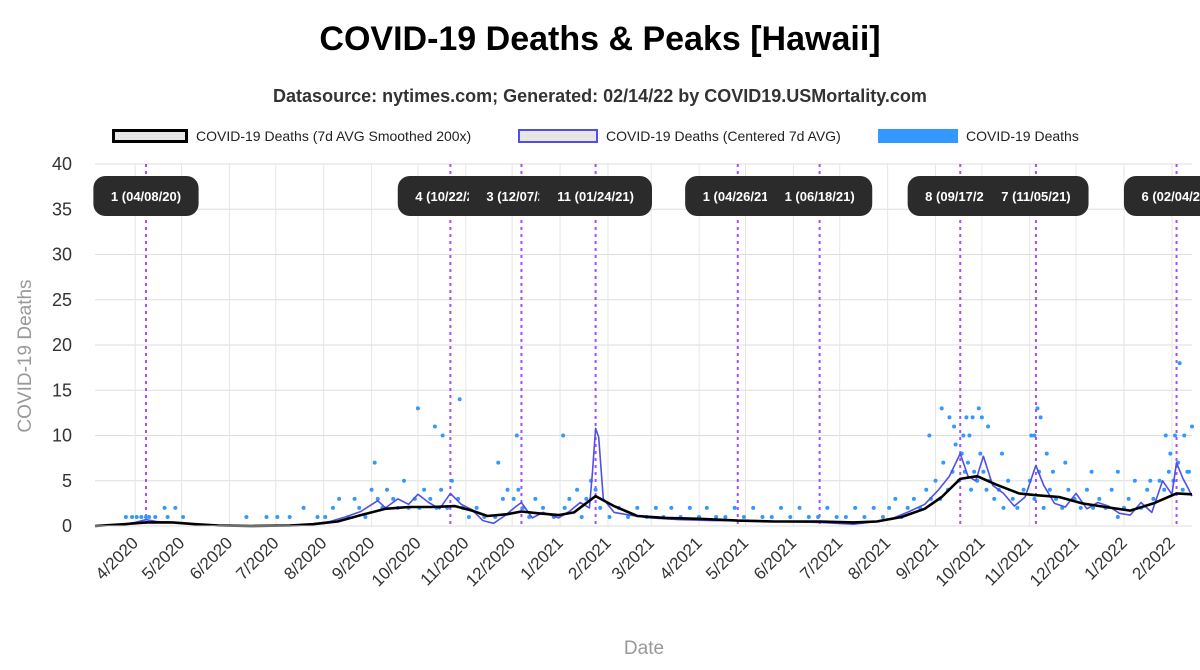  I want to click on peak-label: 1 (04/08/20), so click(146, 196).